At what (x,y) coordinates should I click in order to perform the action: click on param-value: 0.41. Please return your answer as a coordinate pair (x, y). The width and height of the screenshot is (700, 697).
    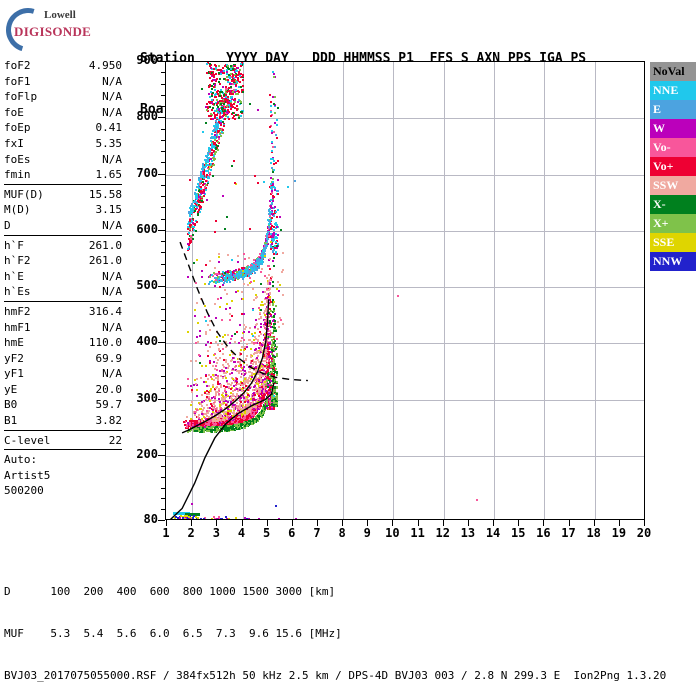
    Looking at the image, I should click on (109, 128).